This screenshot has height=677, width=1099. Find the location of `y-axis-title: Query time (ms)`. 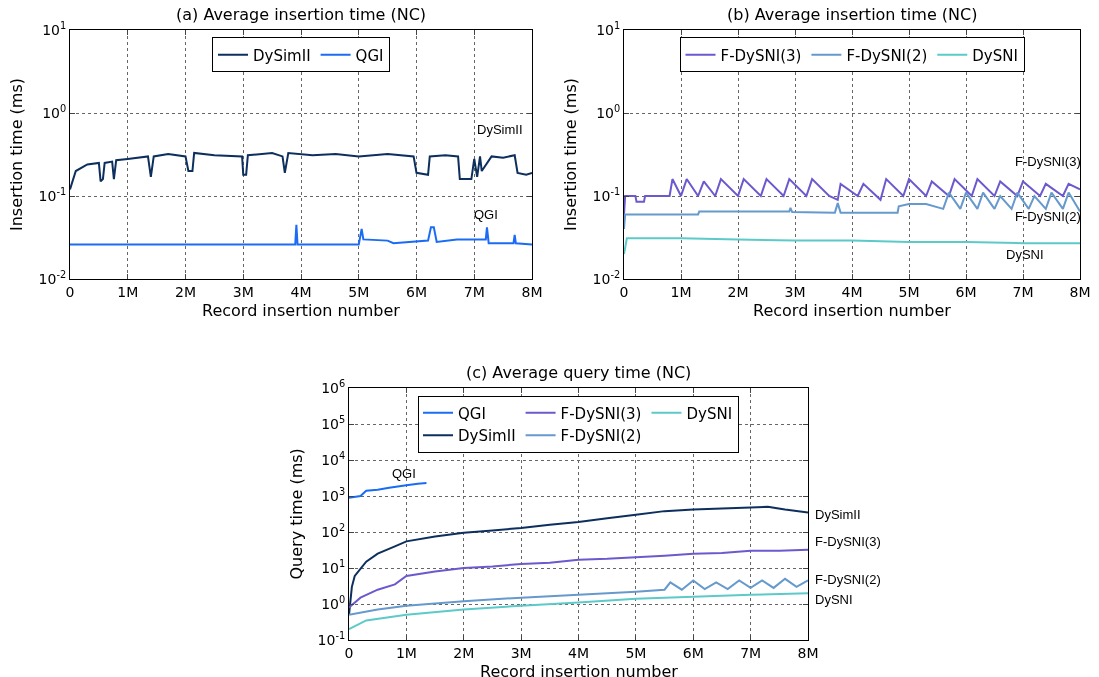

y-axis-title: Query time (ms) is located at coordinates (296, 514).